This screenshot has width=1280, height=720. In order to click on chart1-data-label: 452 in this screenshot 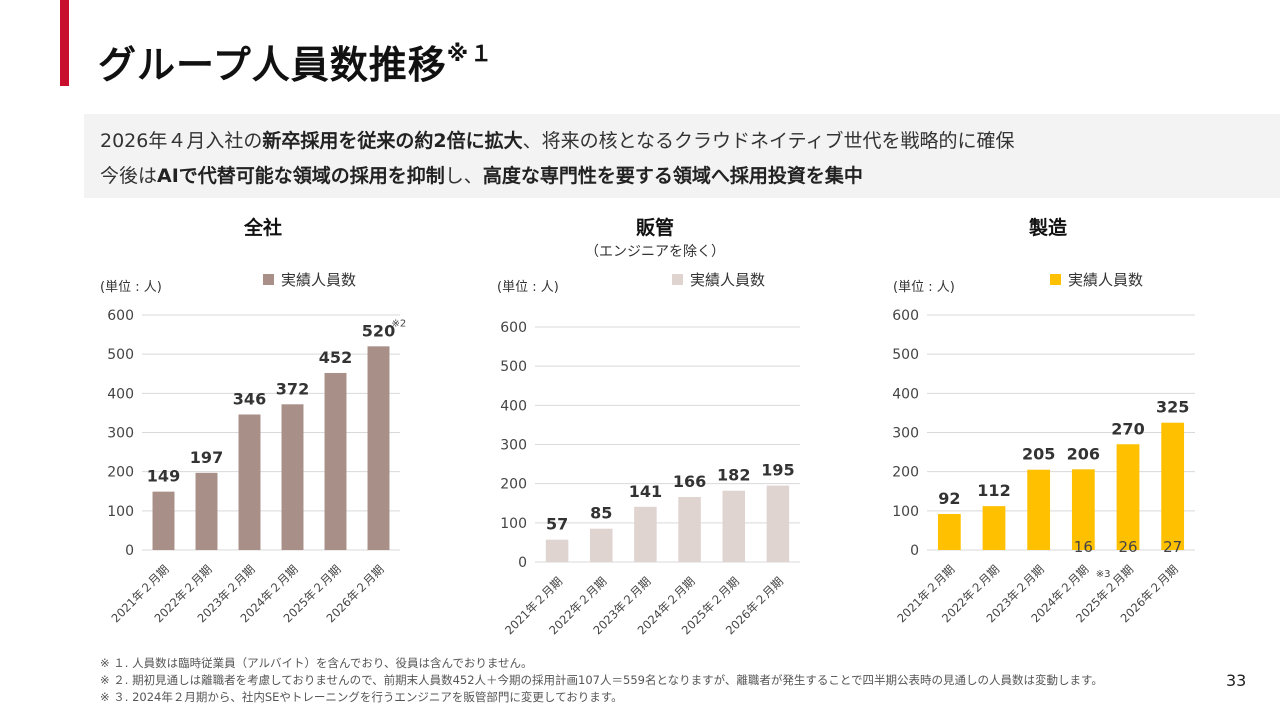, I will do `click(335, 357)`.